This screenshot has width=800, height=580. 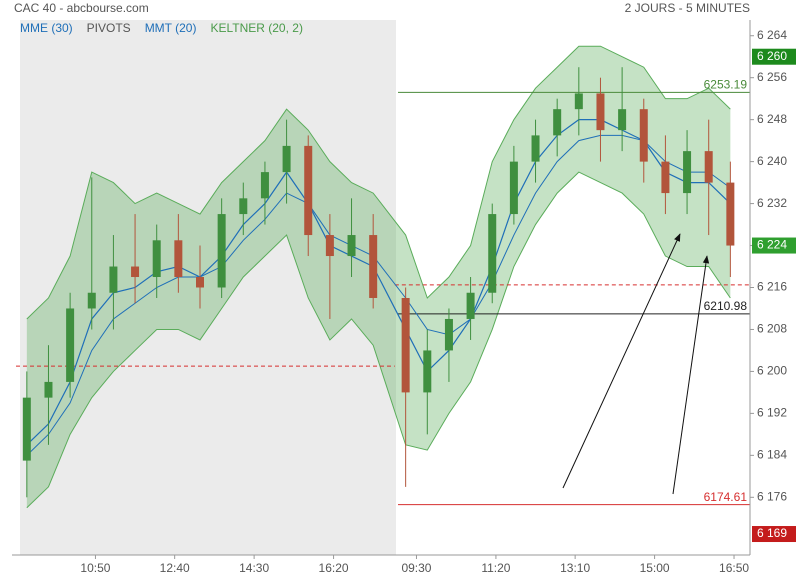 What do you see at coordinates (772, 119) in the screenshot?
I see `y-tick-label: 6 248` at bounding box center [772, 119].